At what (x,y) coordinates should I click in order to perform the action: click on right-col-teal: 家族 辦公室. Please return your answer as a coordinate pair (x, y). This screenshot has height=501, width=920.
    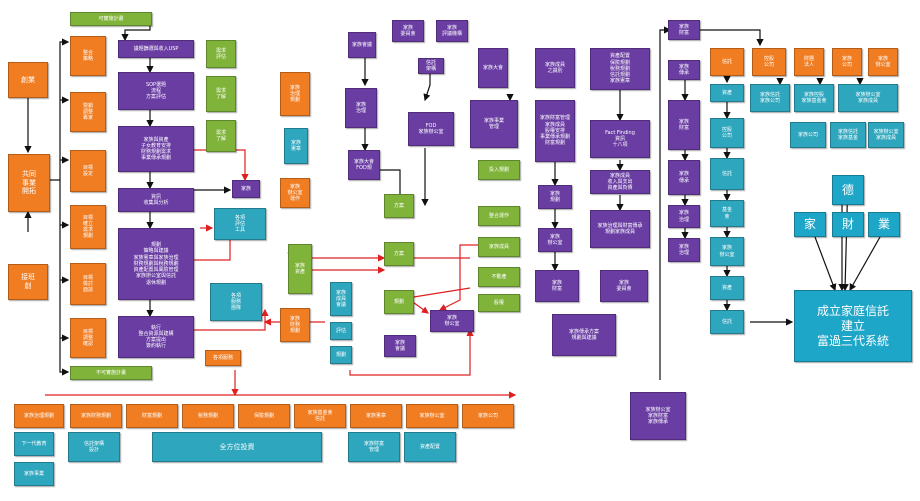
    Looking at the image, I should click on (727, 251).